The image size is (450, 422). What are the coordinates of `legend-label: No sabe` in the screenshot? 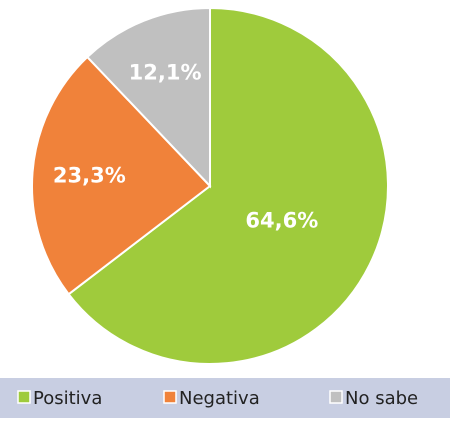 It's located at (381, 398).